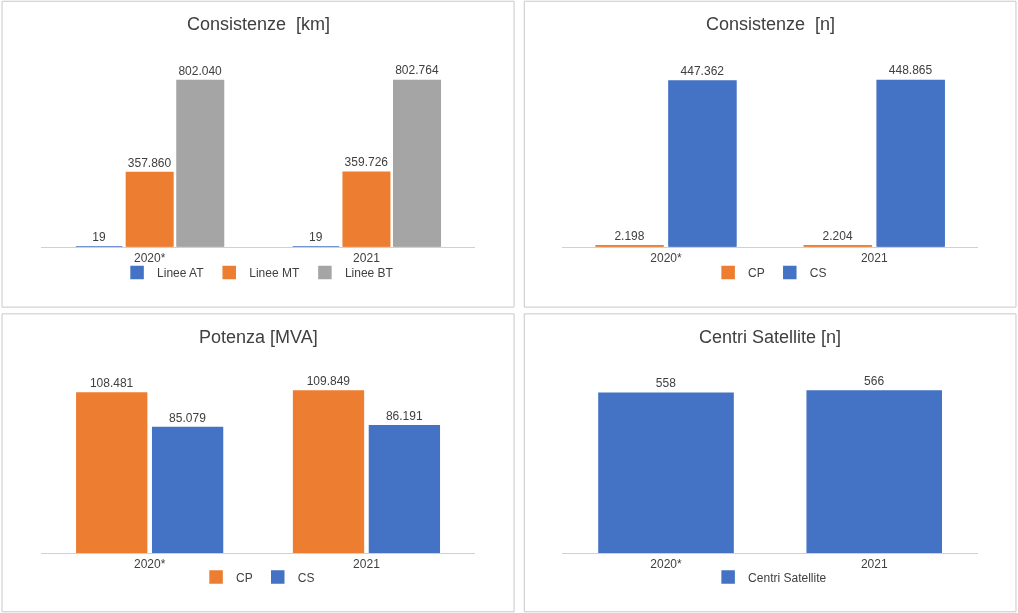  What do you see at coordinates (274, 273) in the screenshot?
I see `legend-label: Linee MT` at bounding box center [274, 273].